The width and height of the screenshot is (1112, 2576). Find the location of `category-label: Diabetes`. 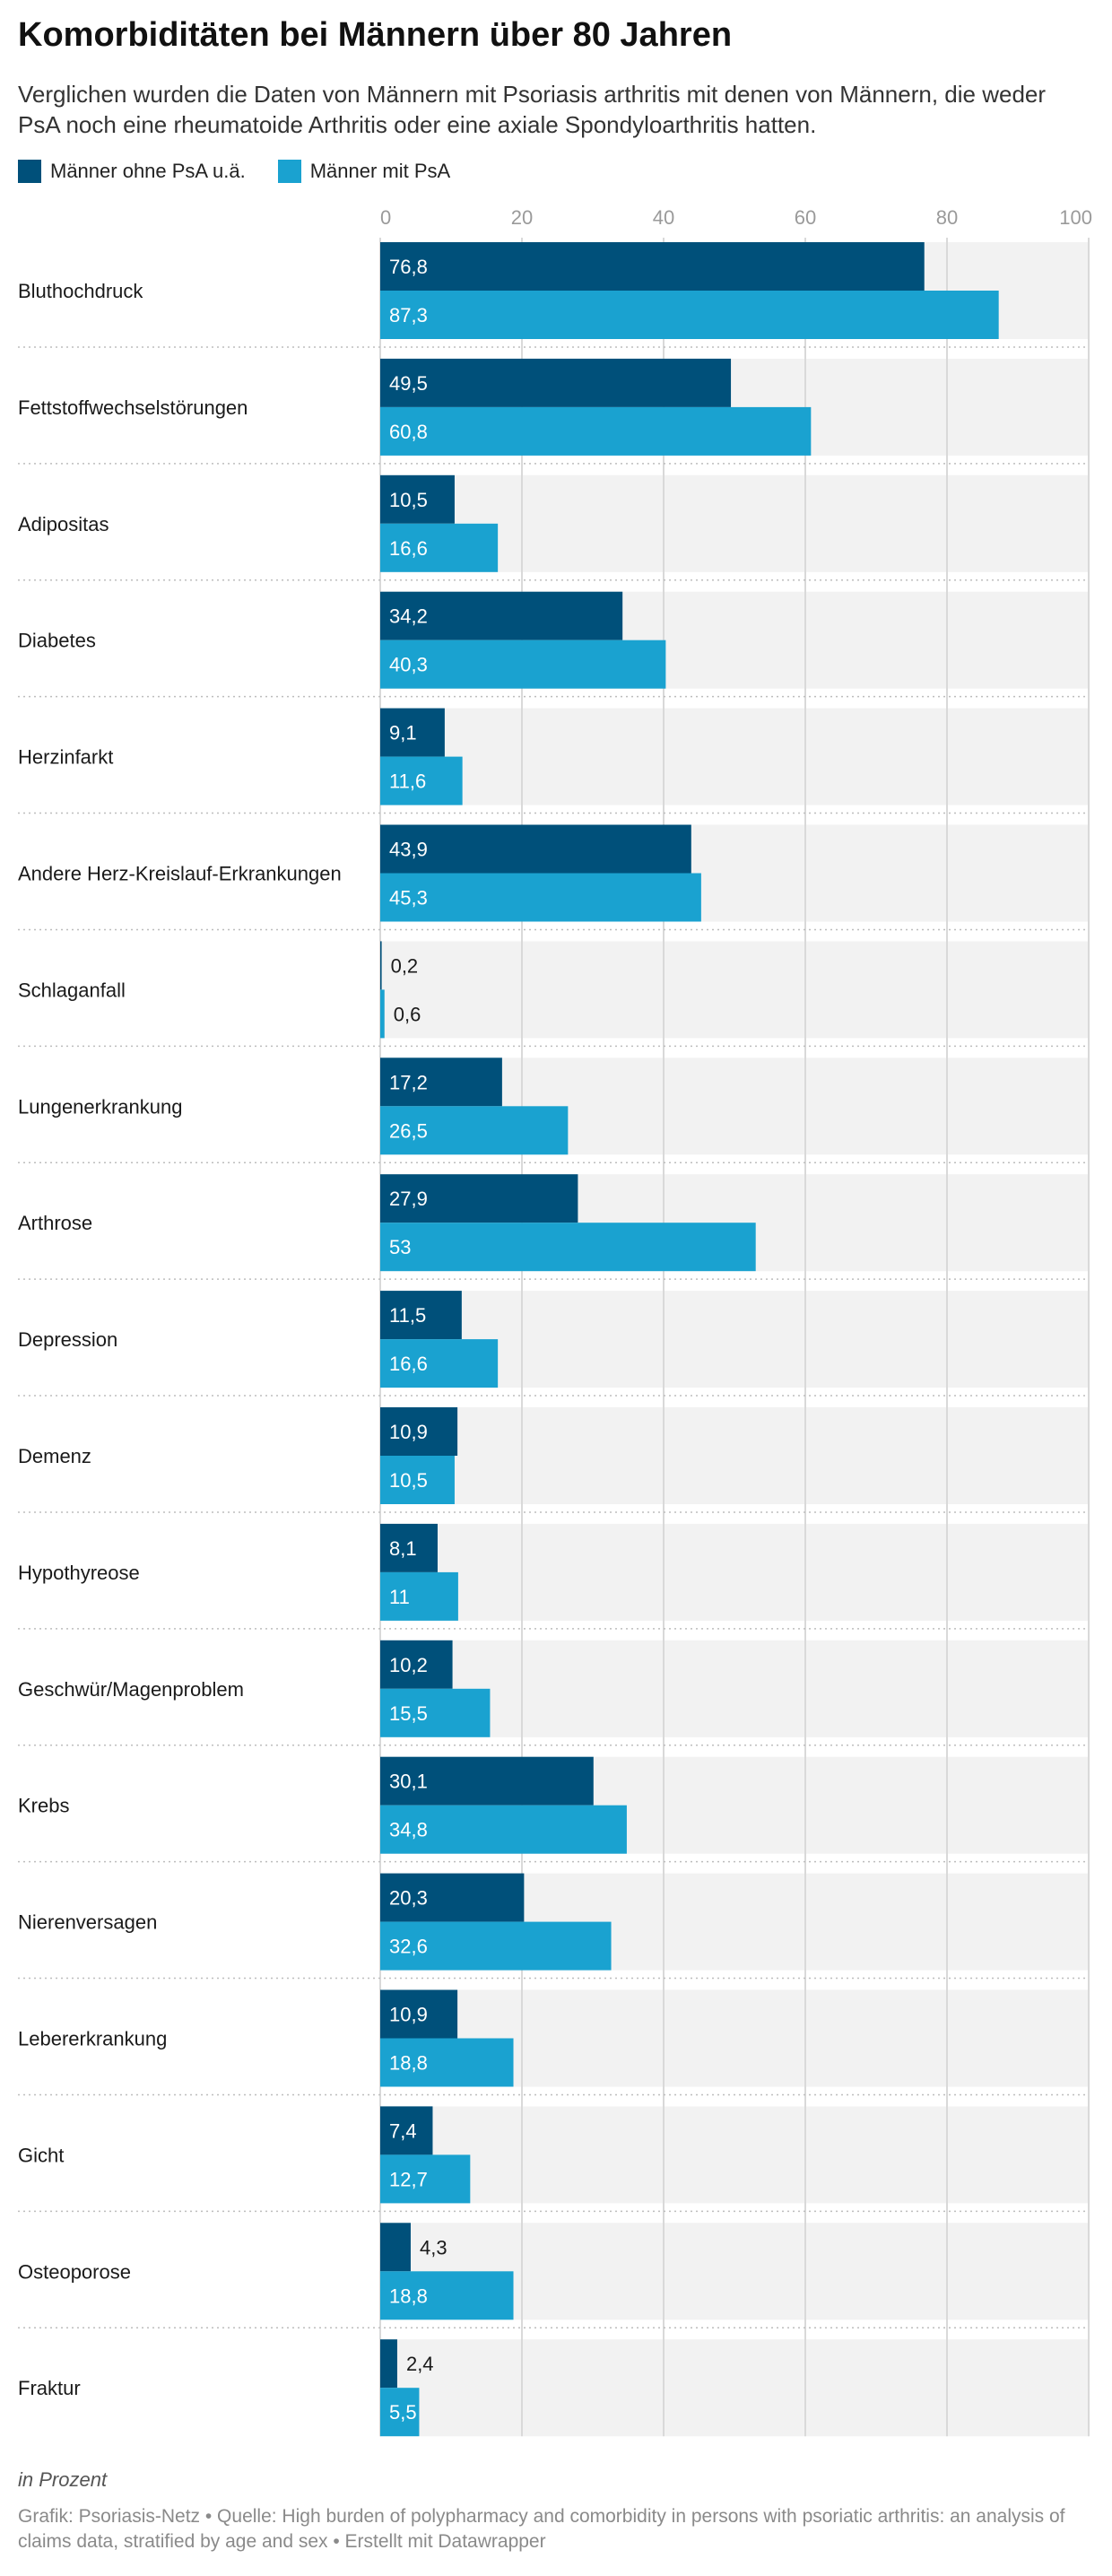

category-label: Diabetes is located at coordinates (57, 641).